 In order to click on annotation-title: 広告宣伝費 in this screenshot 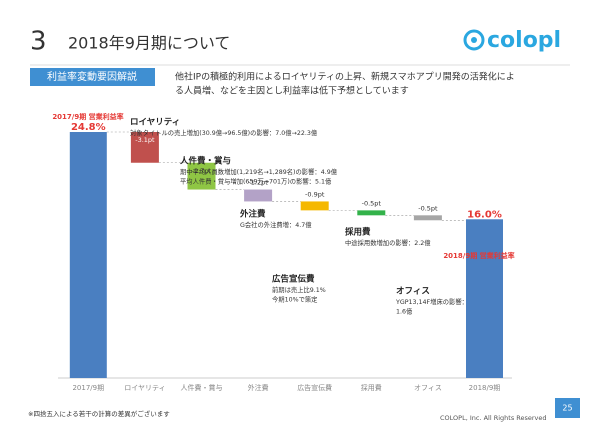, I will do `click(293, 279)`.